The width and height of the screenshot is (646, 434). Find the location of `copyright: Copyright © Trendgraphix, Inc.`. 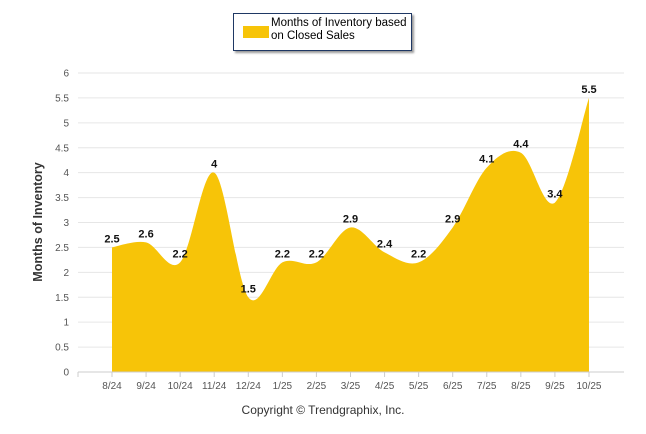

copyright: Copyright © Trendgraphix, Inc. is located at coordinates (323, 410).